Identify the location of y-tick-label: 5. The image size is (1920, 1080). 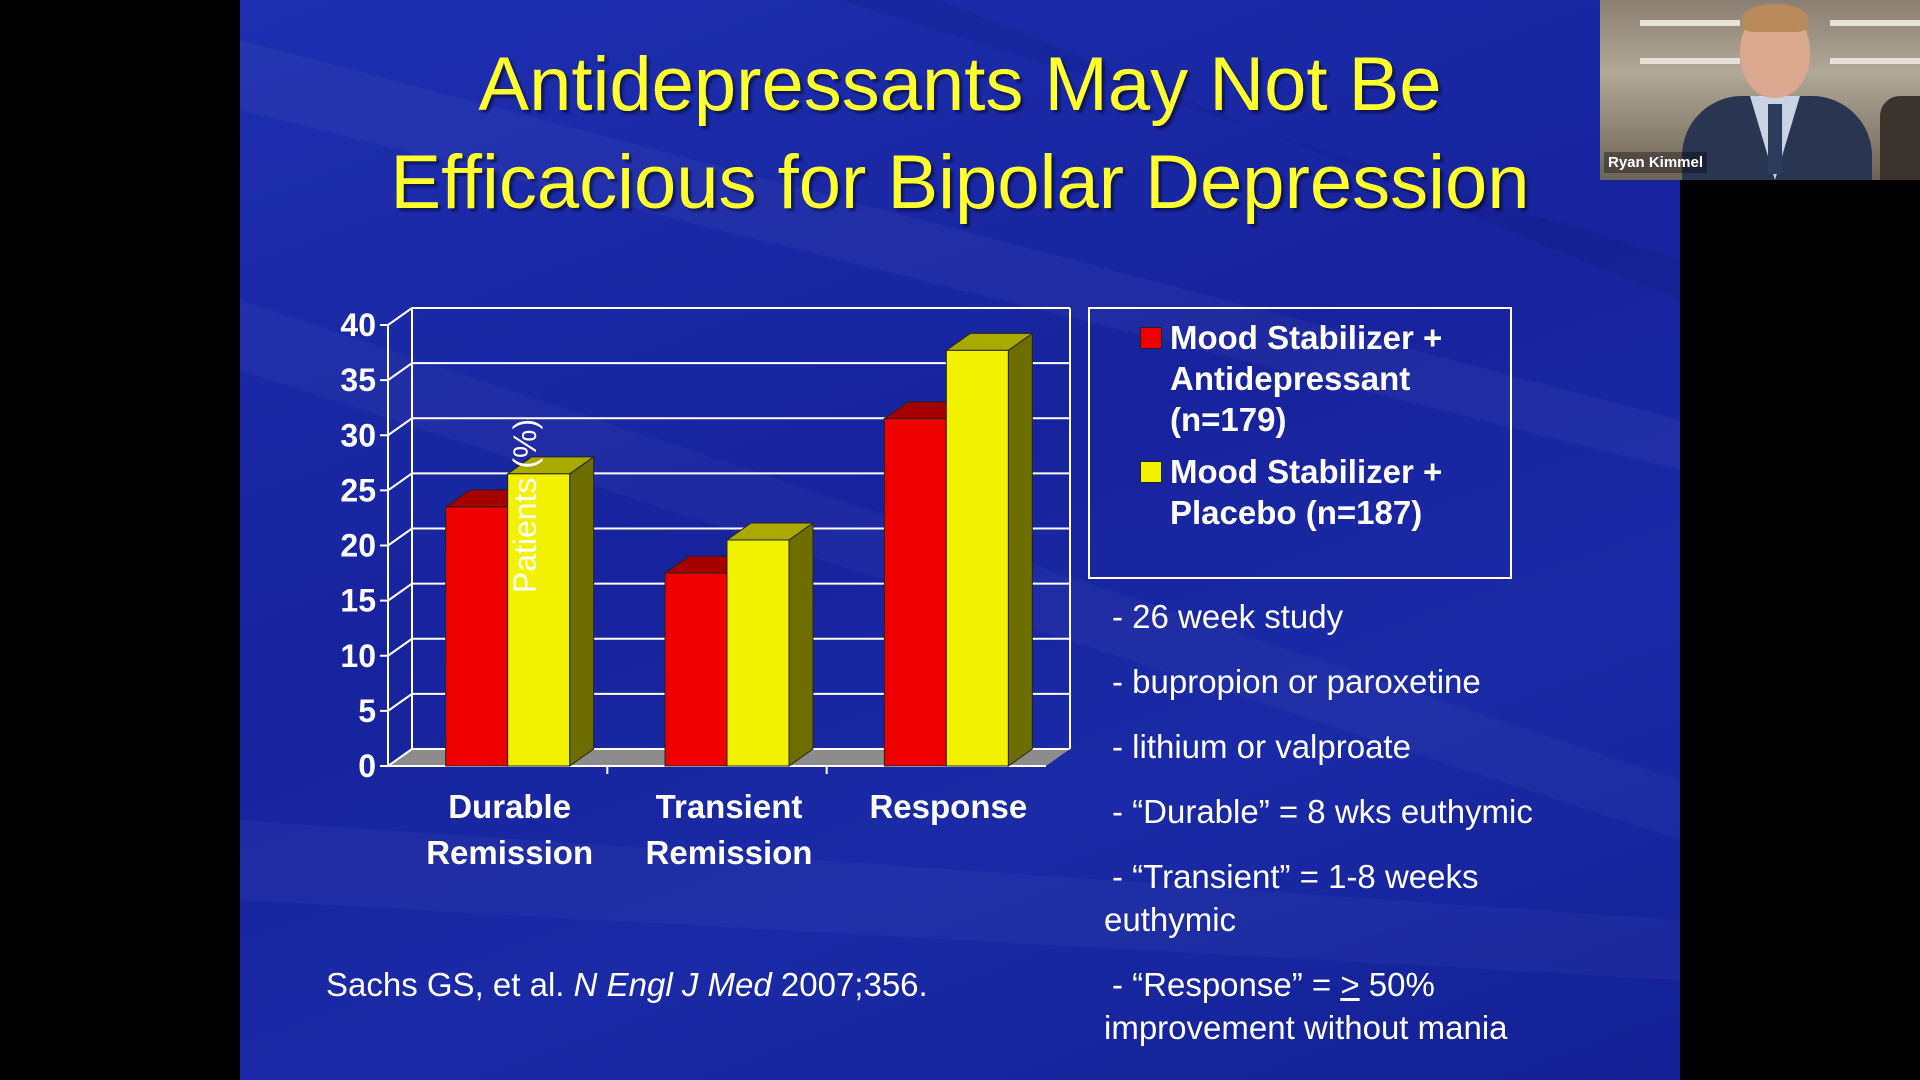
(367, 711).